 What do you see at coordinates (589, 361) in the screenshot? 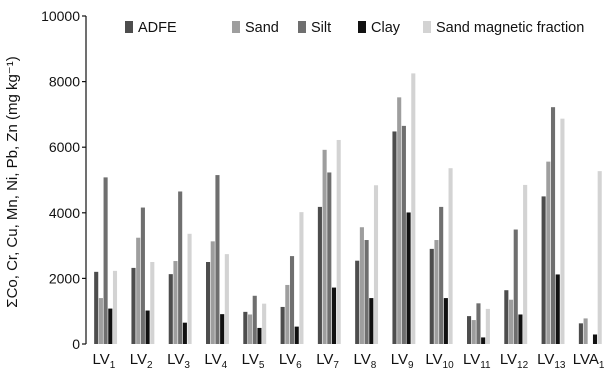
I see `x-tick-label: LVA1` at bounding box center [589, 361].